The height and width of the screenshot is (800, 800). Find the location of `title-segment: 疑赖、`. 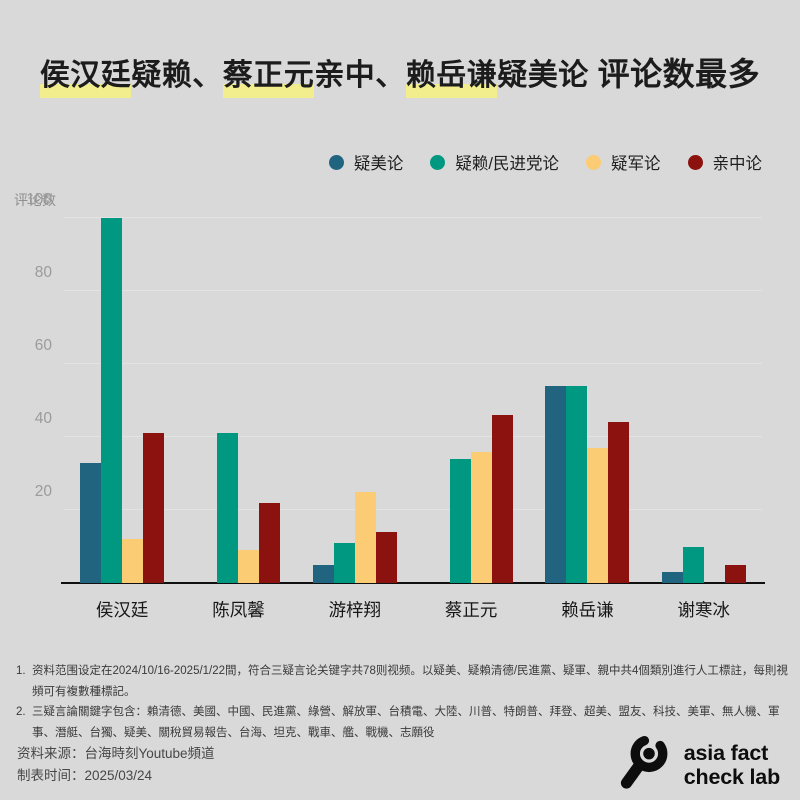

title-segment: 疑赖、 is located at coordinates (177, 76).